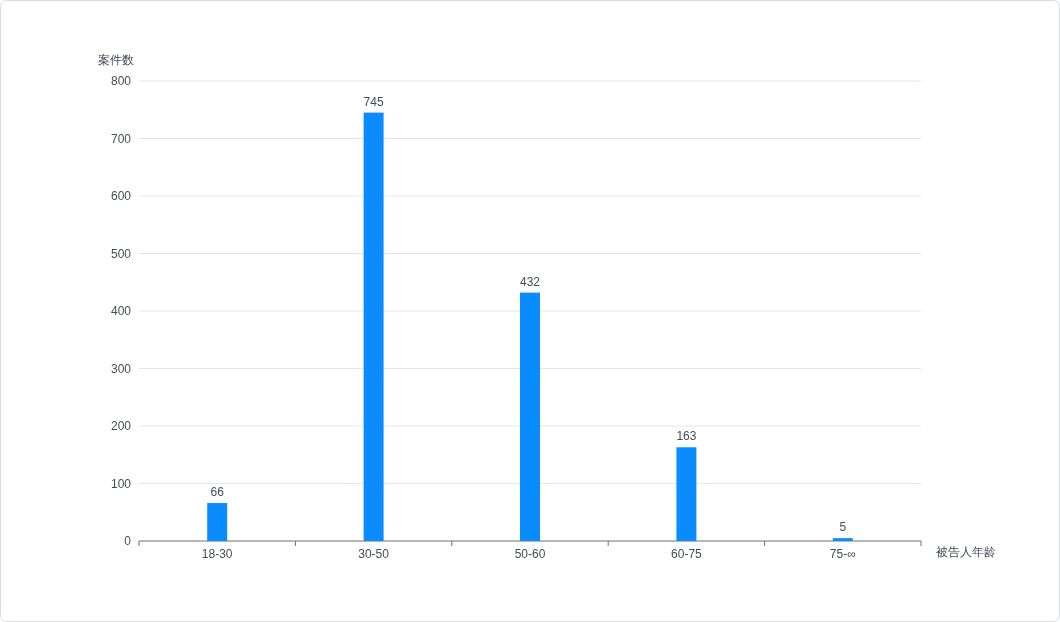  Describe the element at coordinates (121, 253) in the screenshot. I see `y-tick-label: 500` at that location.